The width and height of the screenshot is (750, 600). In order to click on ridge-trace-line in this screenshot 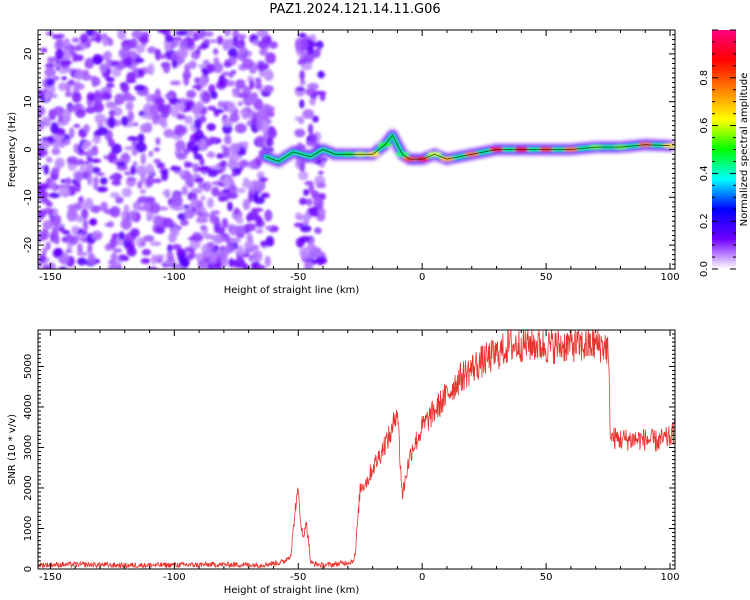, I will do `click(468, 148)`.